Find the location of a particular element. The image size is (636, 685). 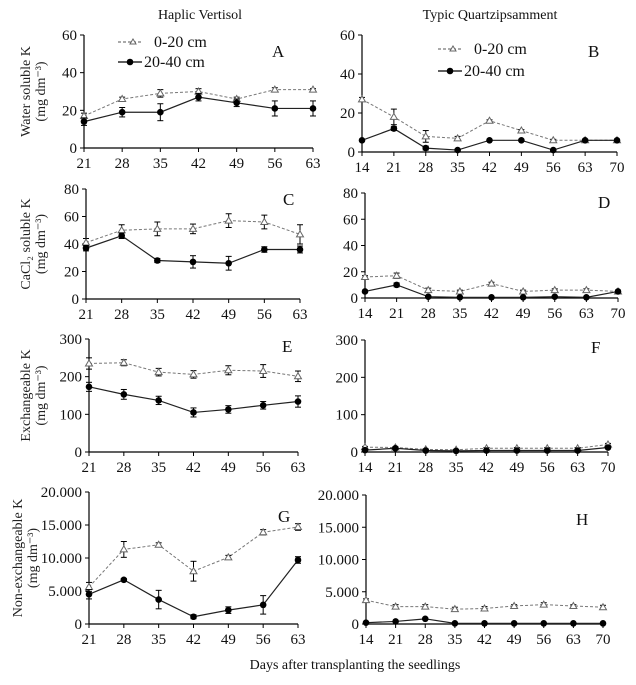

panel-f: 0 100 200 300 14 21 28 35 42 49 56 63 70 F is located at coordinates (476, 404).